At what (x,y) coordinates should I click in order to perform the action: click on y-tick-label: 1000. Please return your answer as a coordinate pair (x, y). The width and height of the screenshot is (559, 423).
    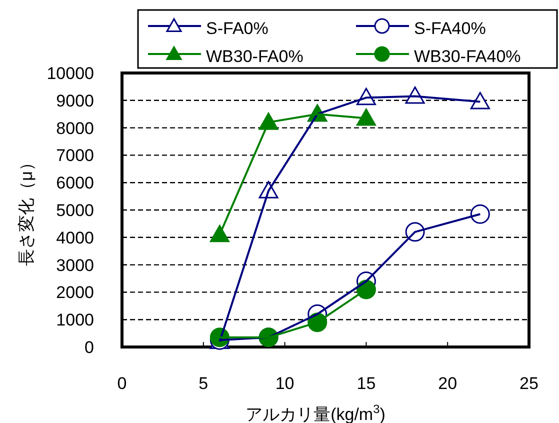
    Looking at the image, I should click on (75, 320).